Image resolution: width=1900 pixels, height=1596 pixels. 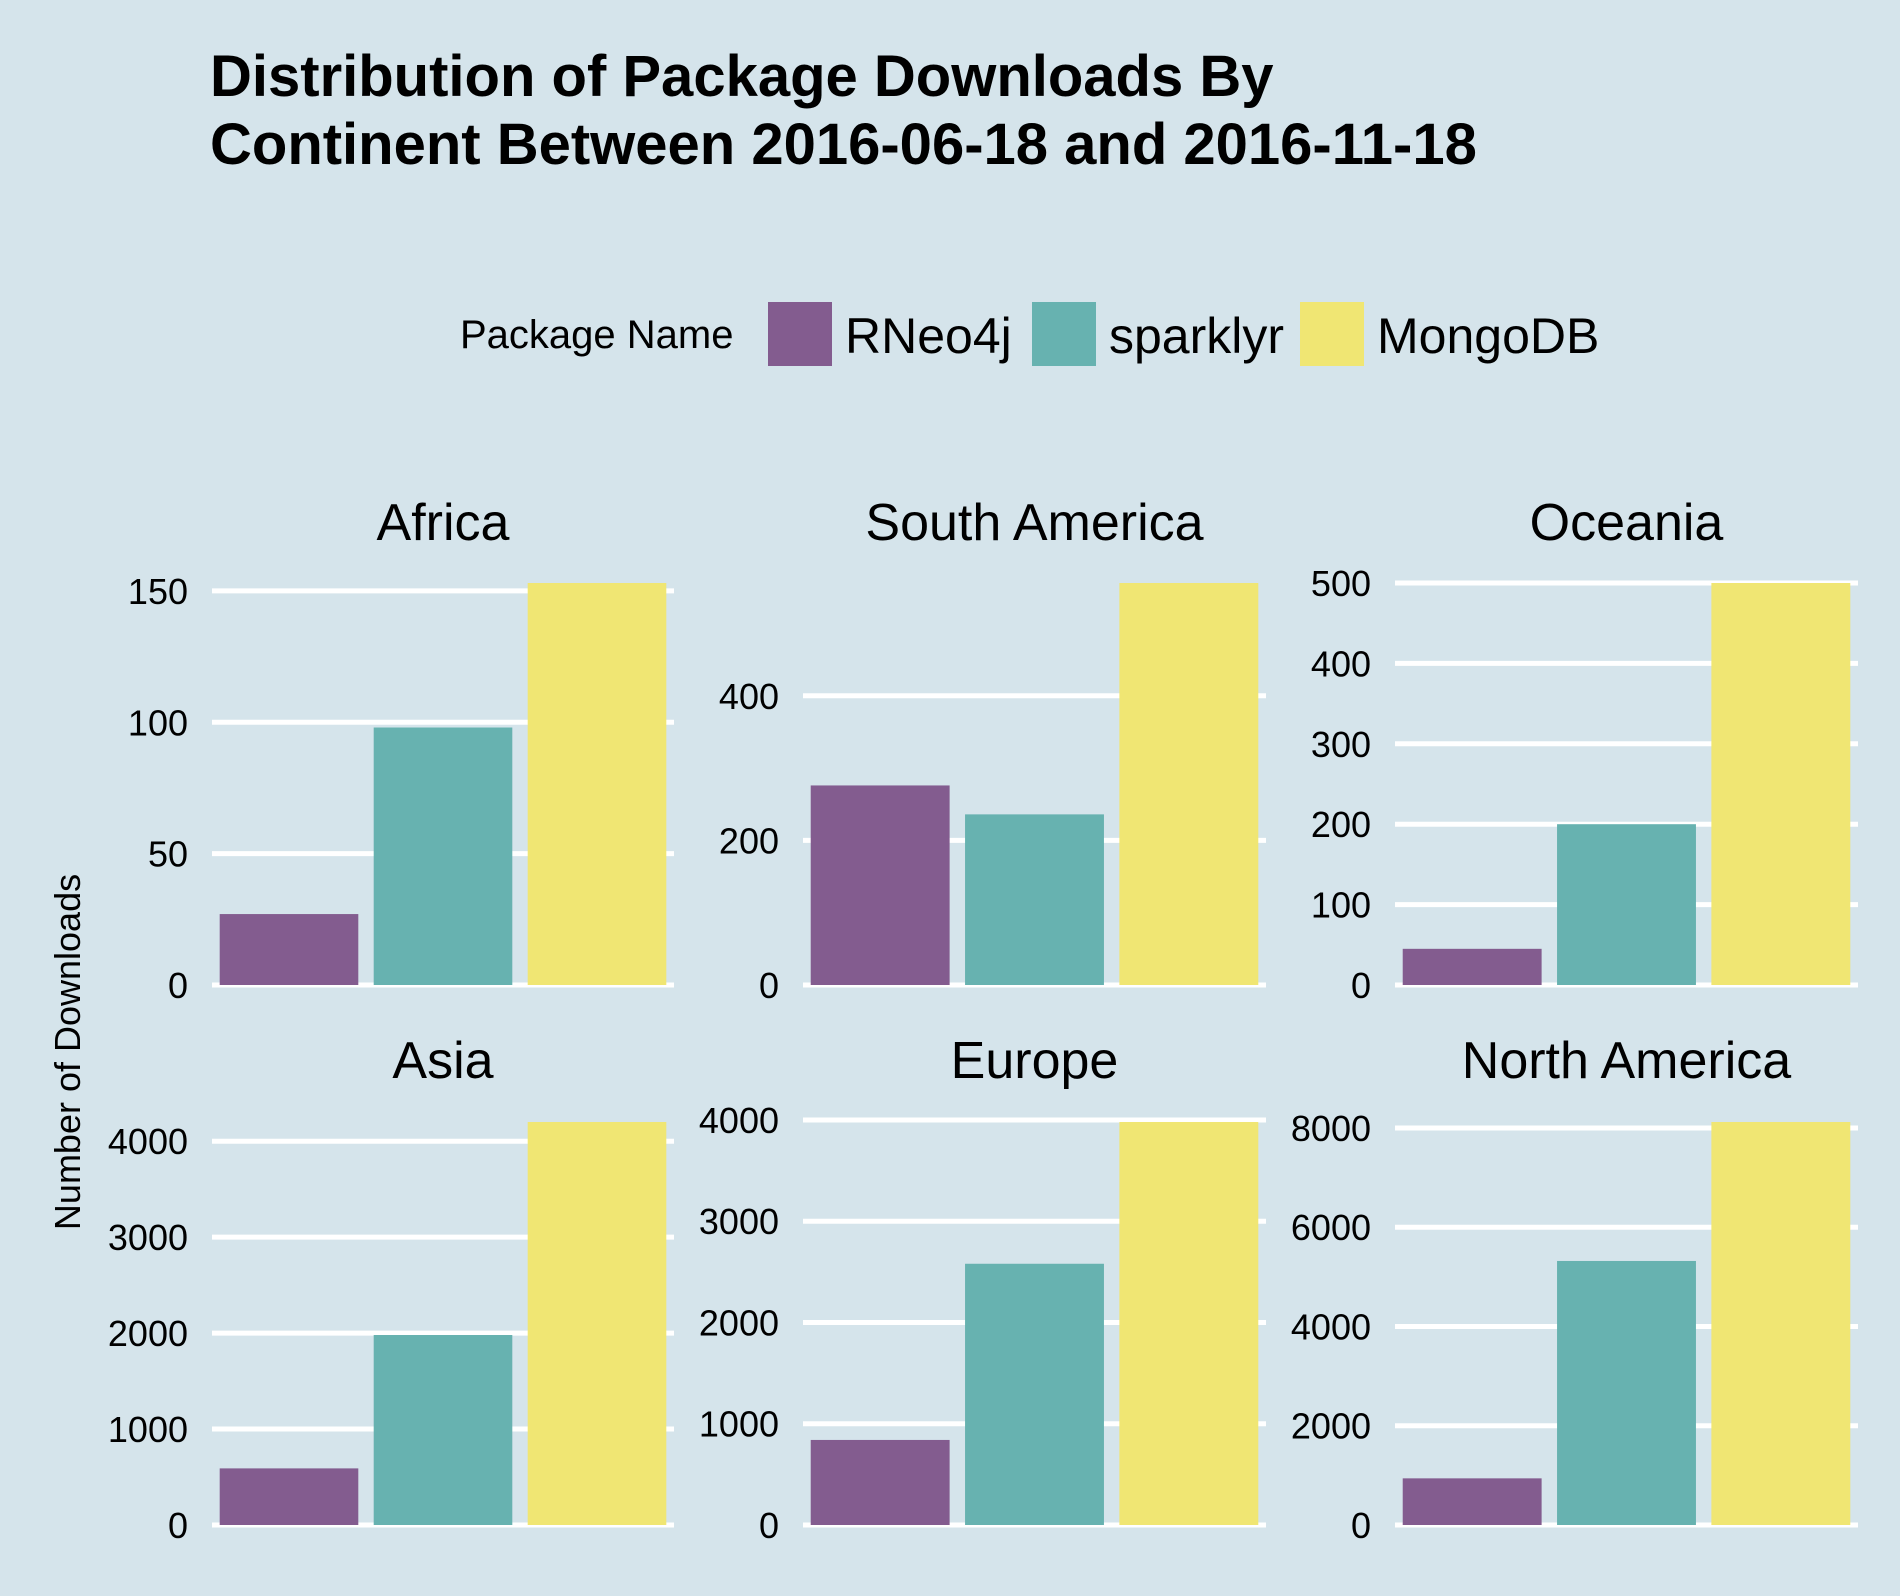 What do you see at coordinates (880, 885) in the screenshot?
I see `bar-south-america-rneo4j` at bounding box center [880, 885].